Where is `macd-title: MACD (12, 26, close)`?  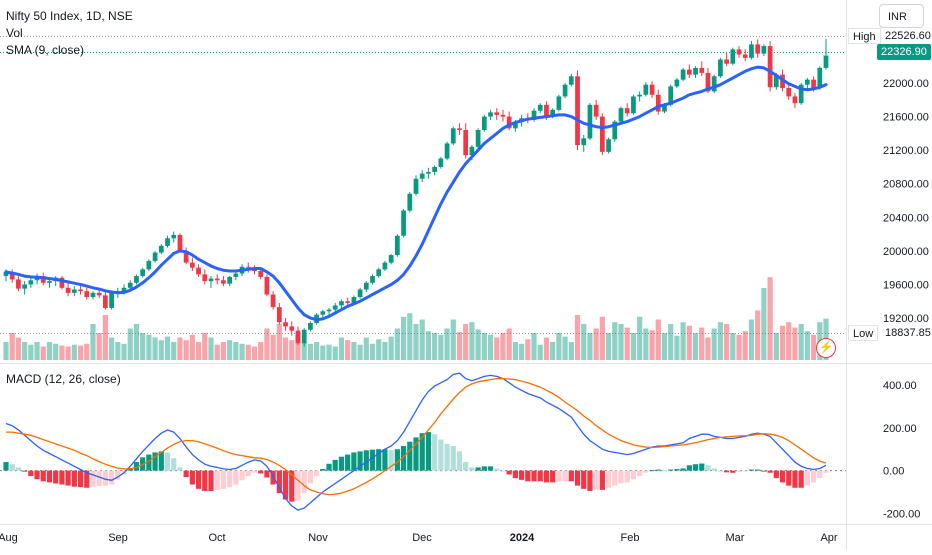
macd-title: MACD (12, 26, close) is located at coordinates (63, 379).